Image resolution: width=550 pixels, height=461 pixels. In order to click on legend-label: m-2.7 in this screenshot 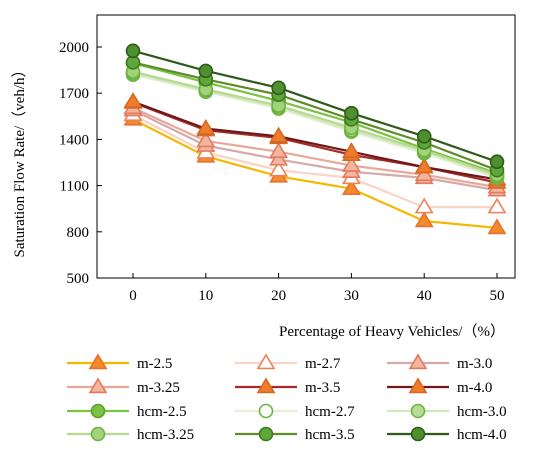, I will do `click(323, 364)`.